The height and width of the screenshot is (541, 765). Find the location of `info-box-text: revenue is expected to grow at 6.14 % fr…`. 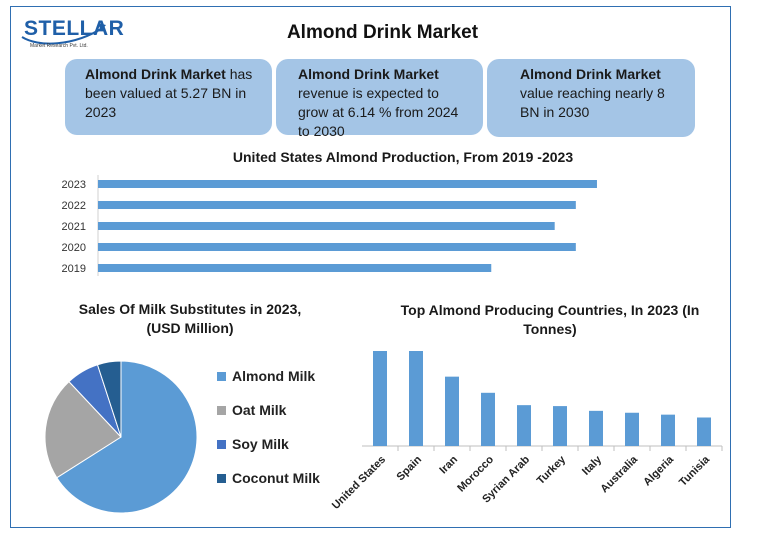

info-box-text: revenue is expected to grow at 6.14 % fr… is located at coordinates (378, 112).